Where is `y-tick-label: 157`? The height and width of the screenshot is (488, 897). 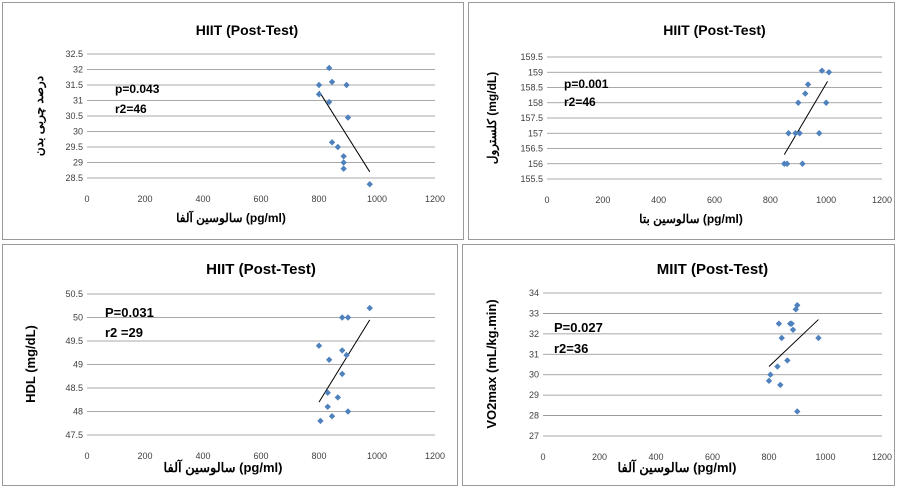 y-tick-label: 157 is located at coordinates (535, 133).